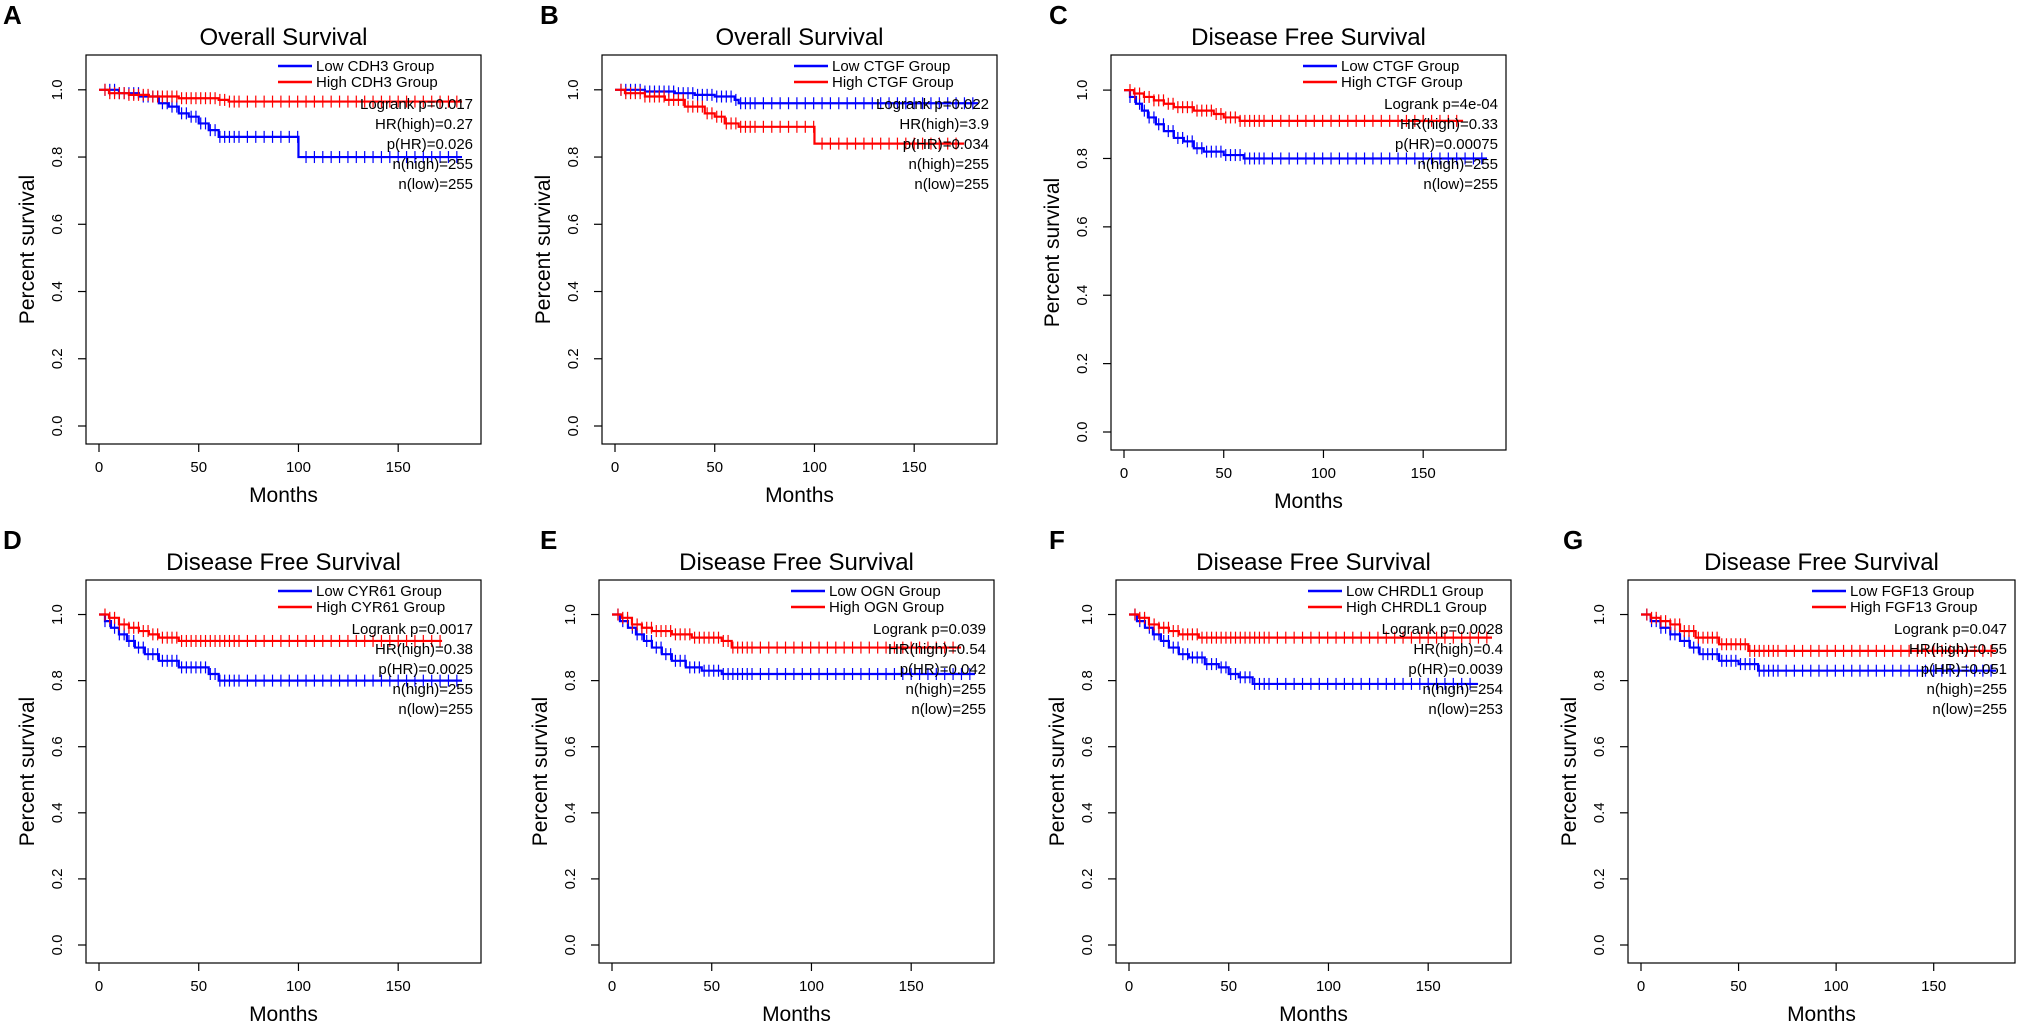  What do you see at coordinates (548, 540) in the screenshot?
I see `panel-label: E` at bounding box center [548, 540].